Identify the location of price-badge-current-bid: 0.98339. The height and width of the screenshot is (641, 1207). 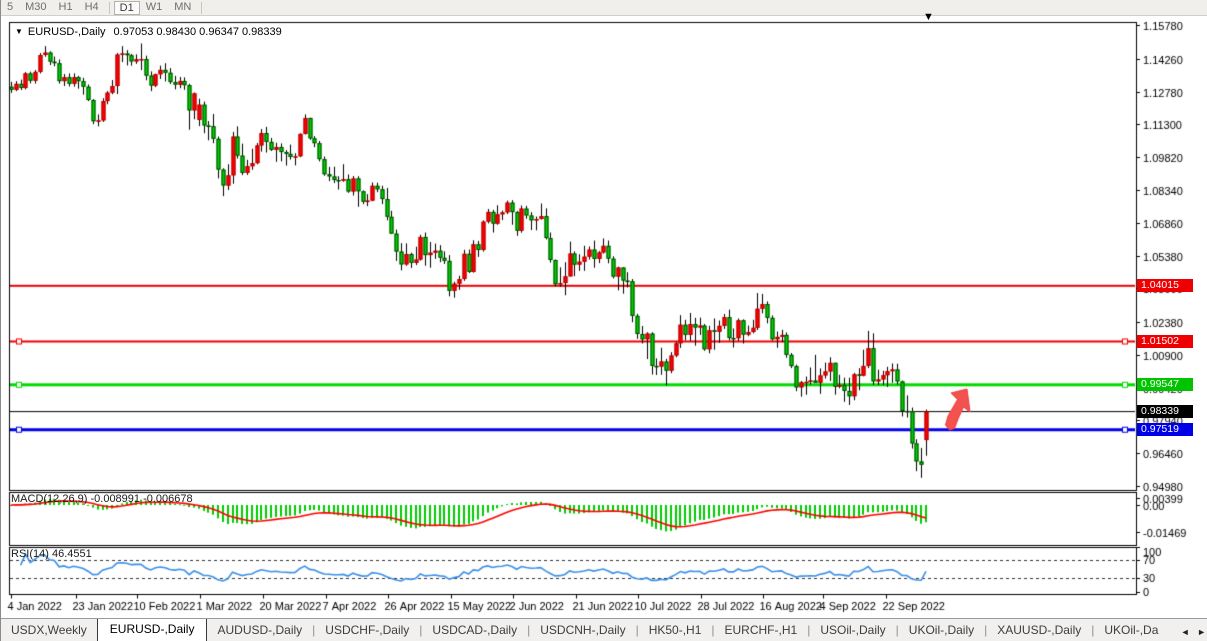
(1165, 412).